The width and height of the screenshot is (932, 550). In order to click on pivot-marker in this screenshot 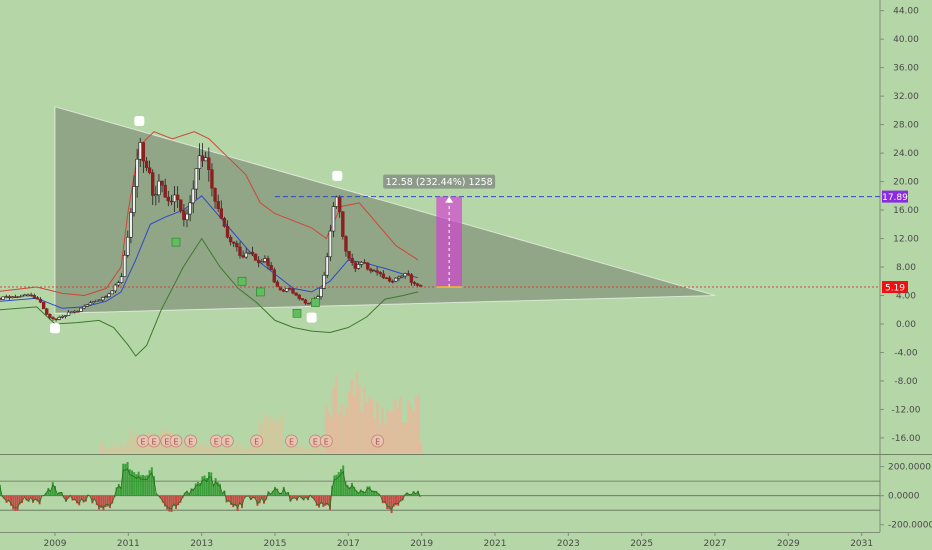, I will do `click(337, 175)`.